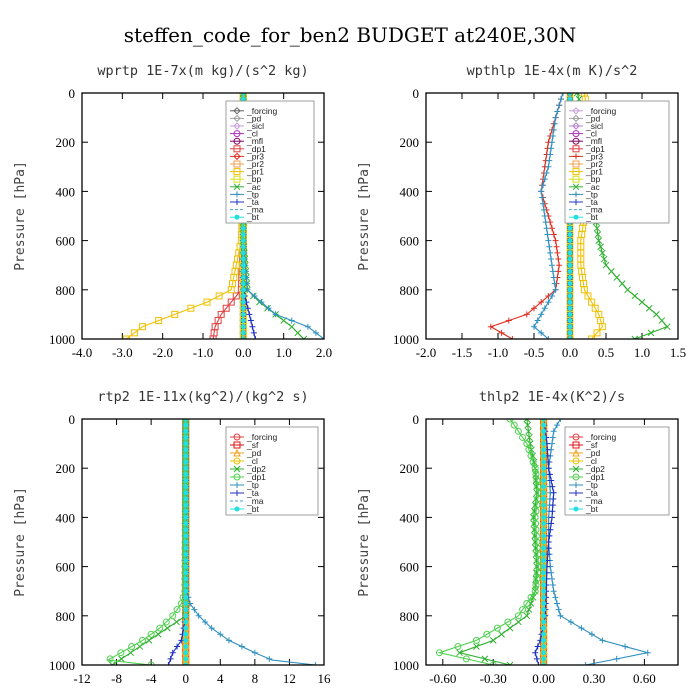  Describe the element at coordinates (592, 453) in the screenshot. I see `legend-label: _pd` at that location.